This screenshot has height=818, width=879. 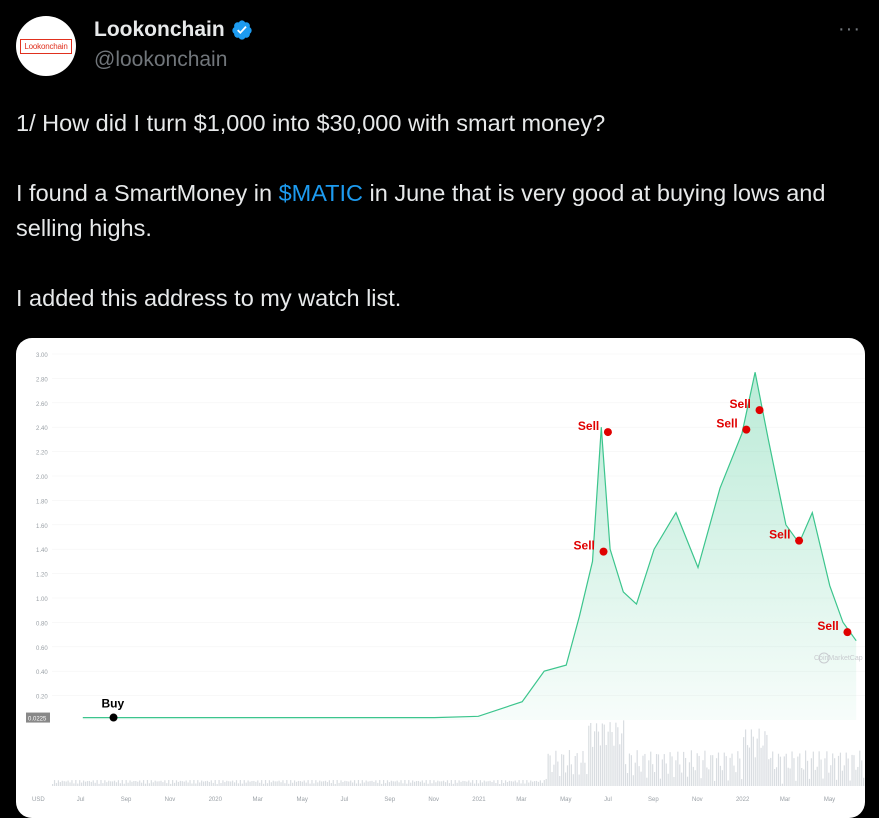 I want to click on sell-marker, so click(x=607, y=432).